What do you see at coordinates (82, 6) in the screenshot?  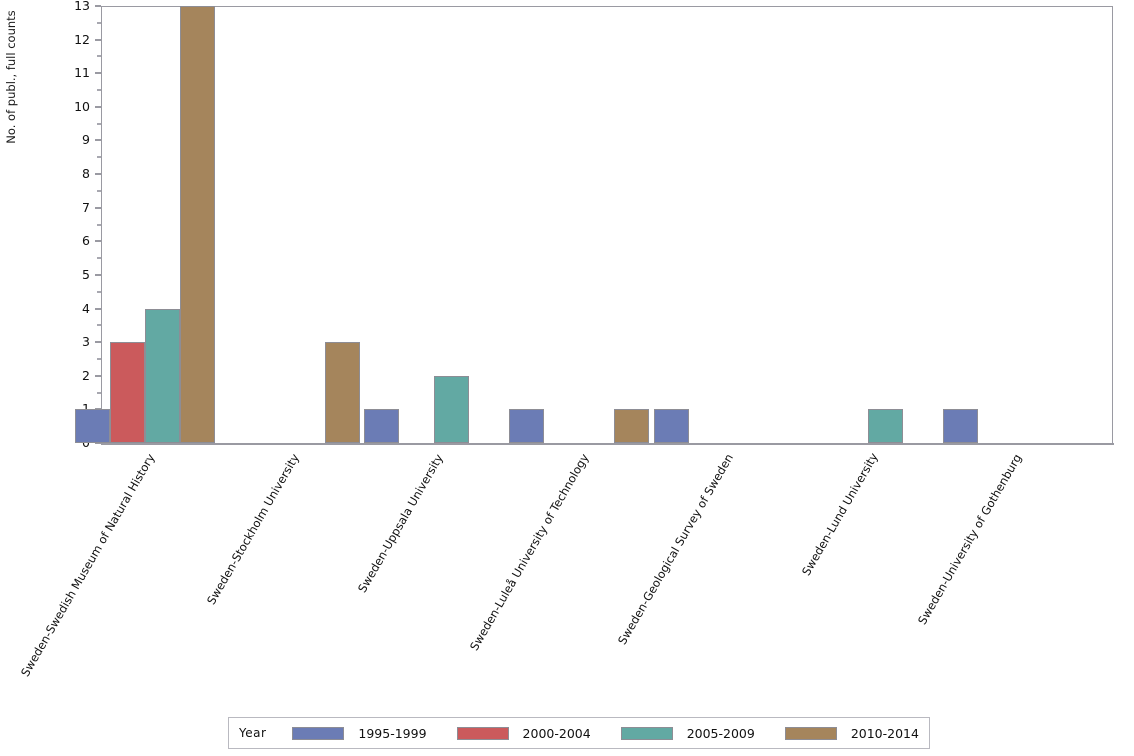 I see `y-tick-label: 13` at bounding box center [82, 6].